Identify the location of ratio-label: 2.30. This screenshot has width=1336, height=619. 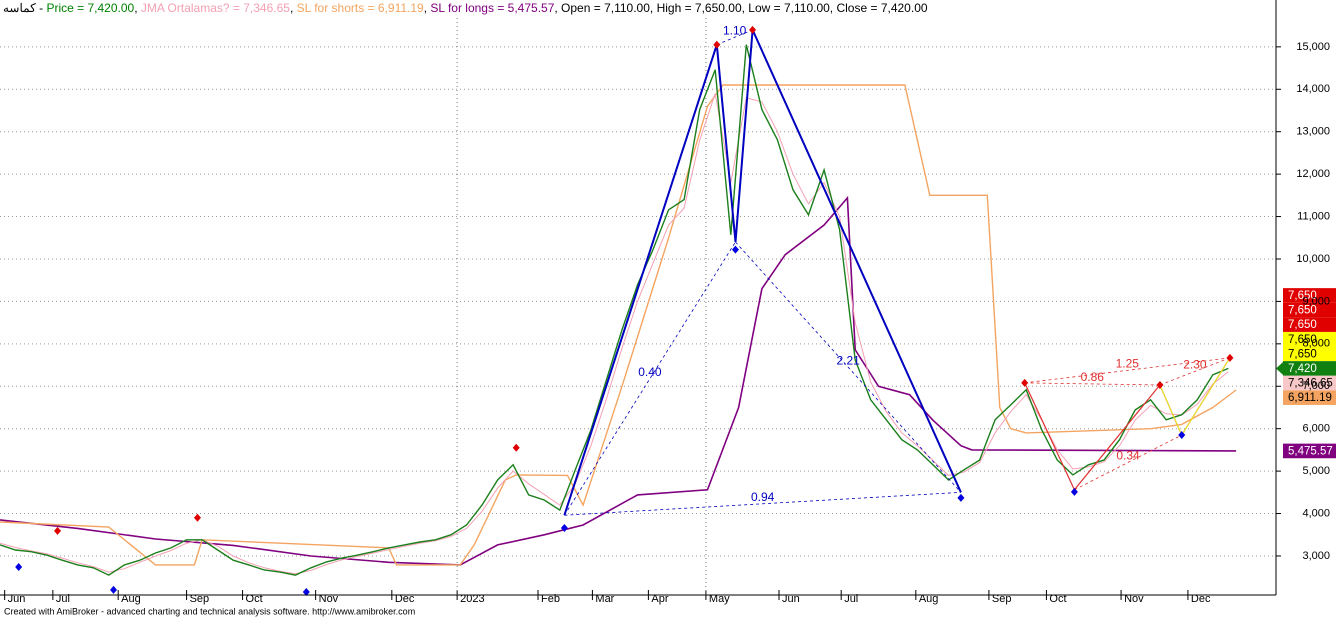
(1195, 365).